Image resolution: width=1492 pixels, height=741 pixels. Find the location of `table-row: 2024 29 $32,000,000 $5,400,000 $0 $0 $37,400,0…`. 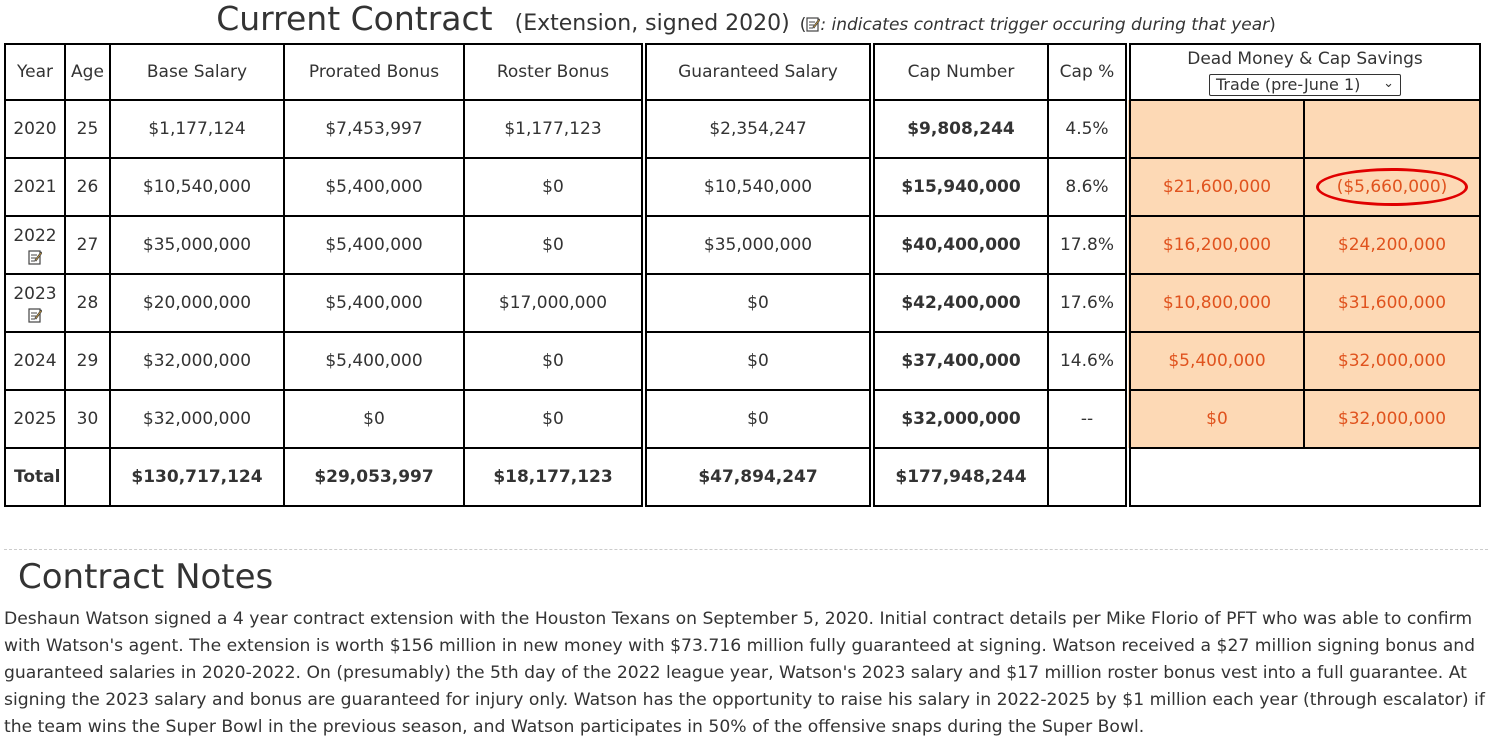

table-row: 2024 29 $32,000,000 $5,400,000 $0 $0 $37,400,0… is located at coordinates (742, 361).